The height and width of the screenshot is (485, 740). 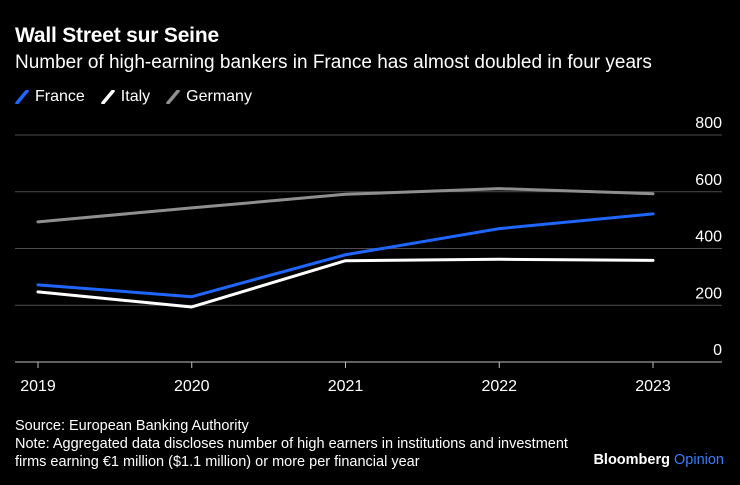 I want to click on y-tick-label-600: 600, so click(x=708, y=180).